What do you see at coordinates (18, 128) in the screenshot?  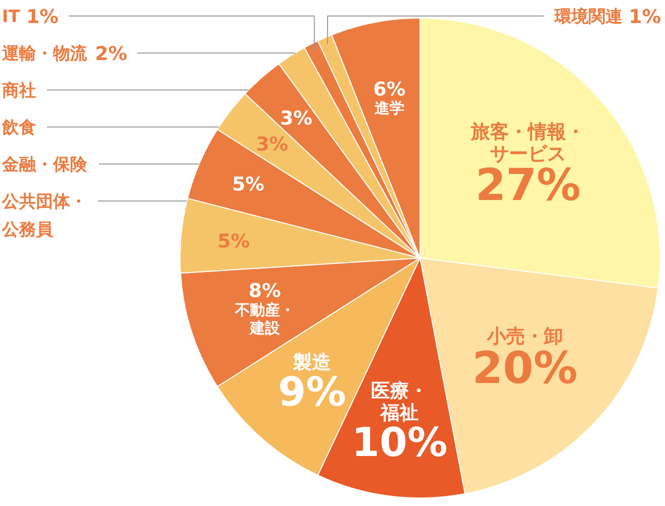 I see `slice-label: 飲食` at bounding box center [18, 128].